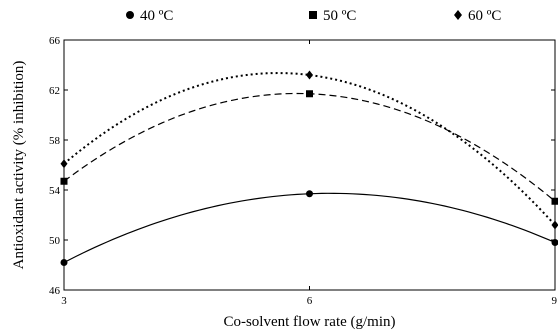 This screenshot has height=330, width=558. I want to click on legend-label-1: 50 ºC, so click(339, 16).